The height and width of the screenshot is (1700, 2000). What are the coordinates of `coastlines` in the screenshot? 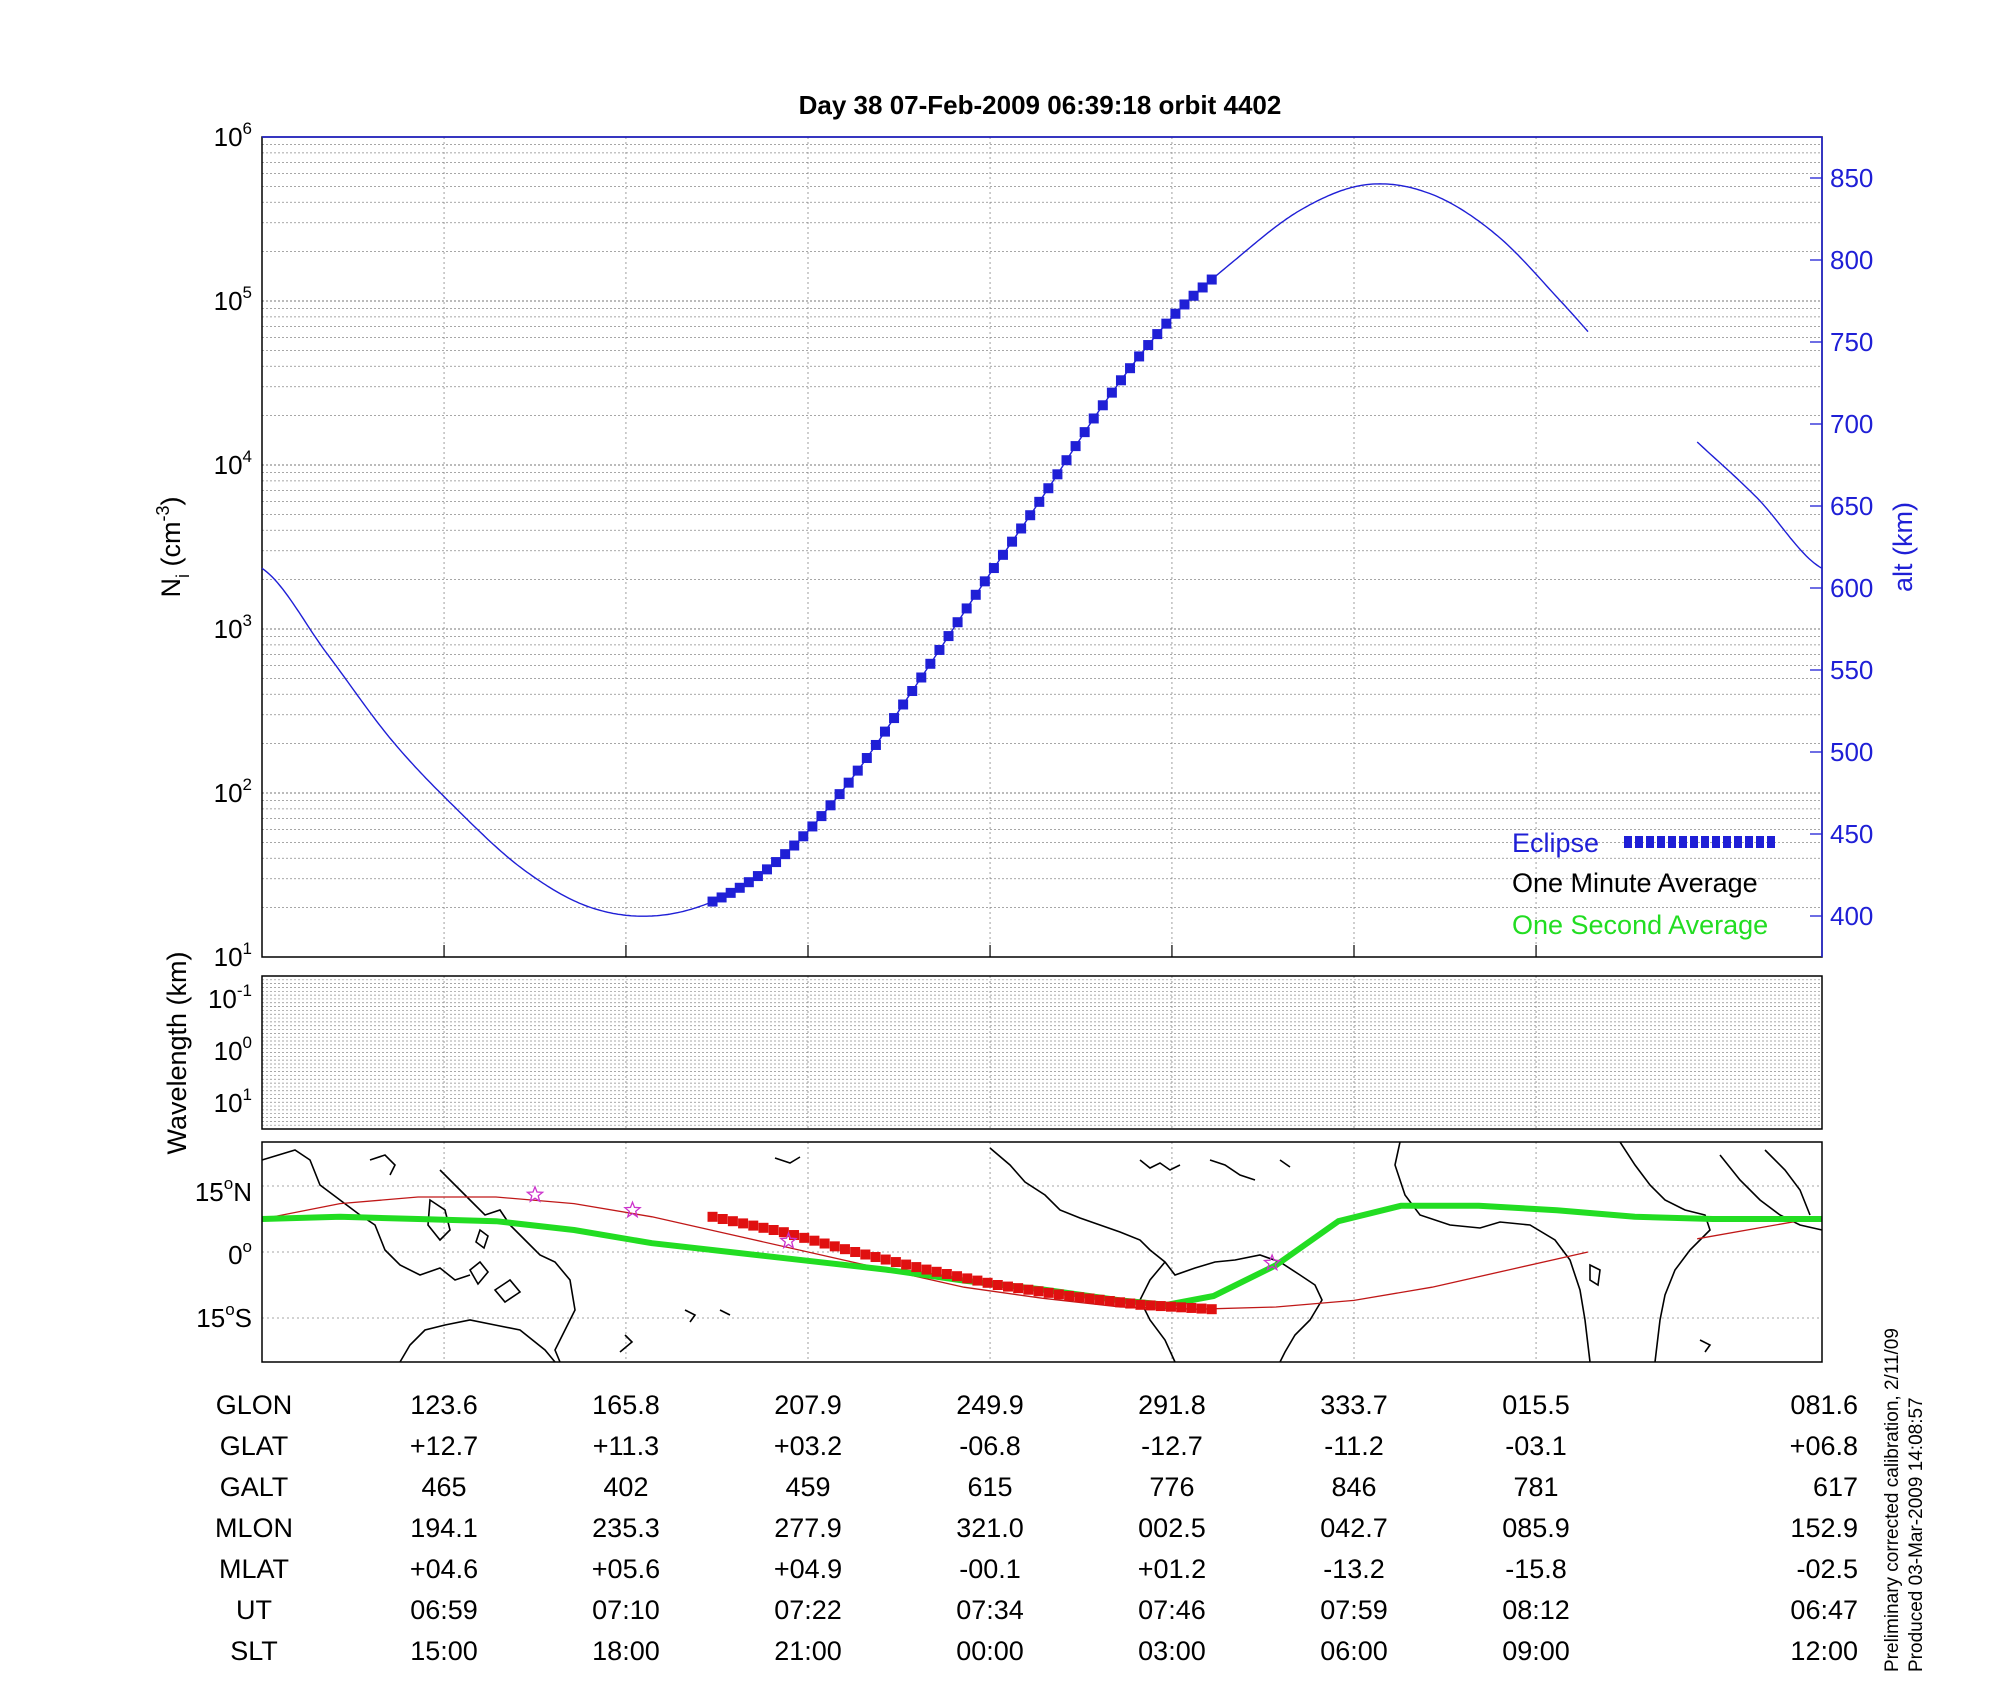 It's located at (1042, 1252).